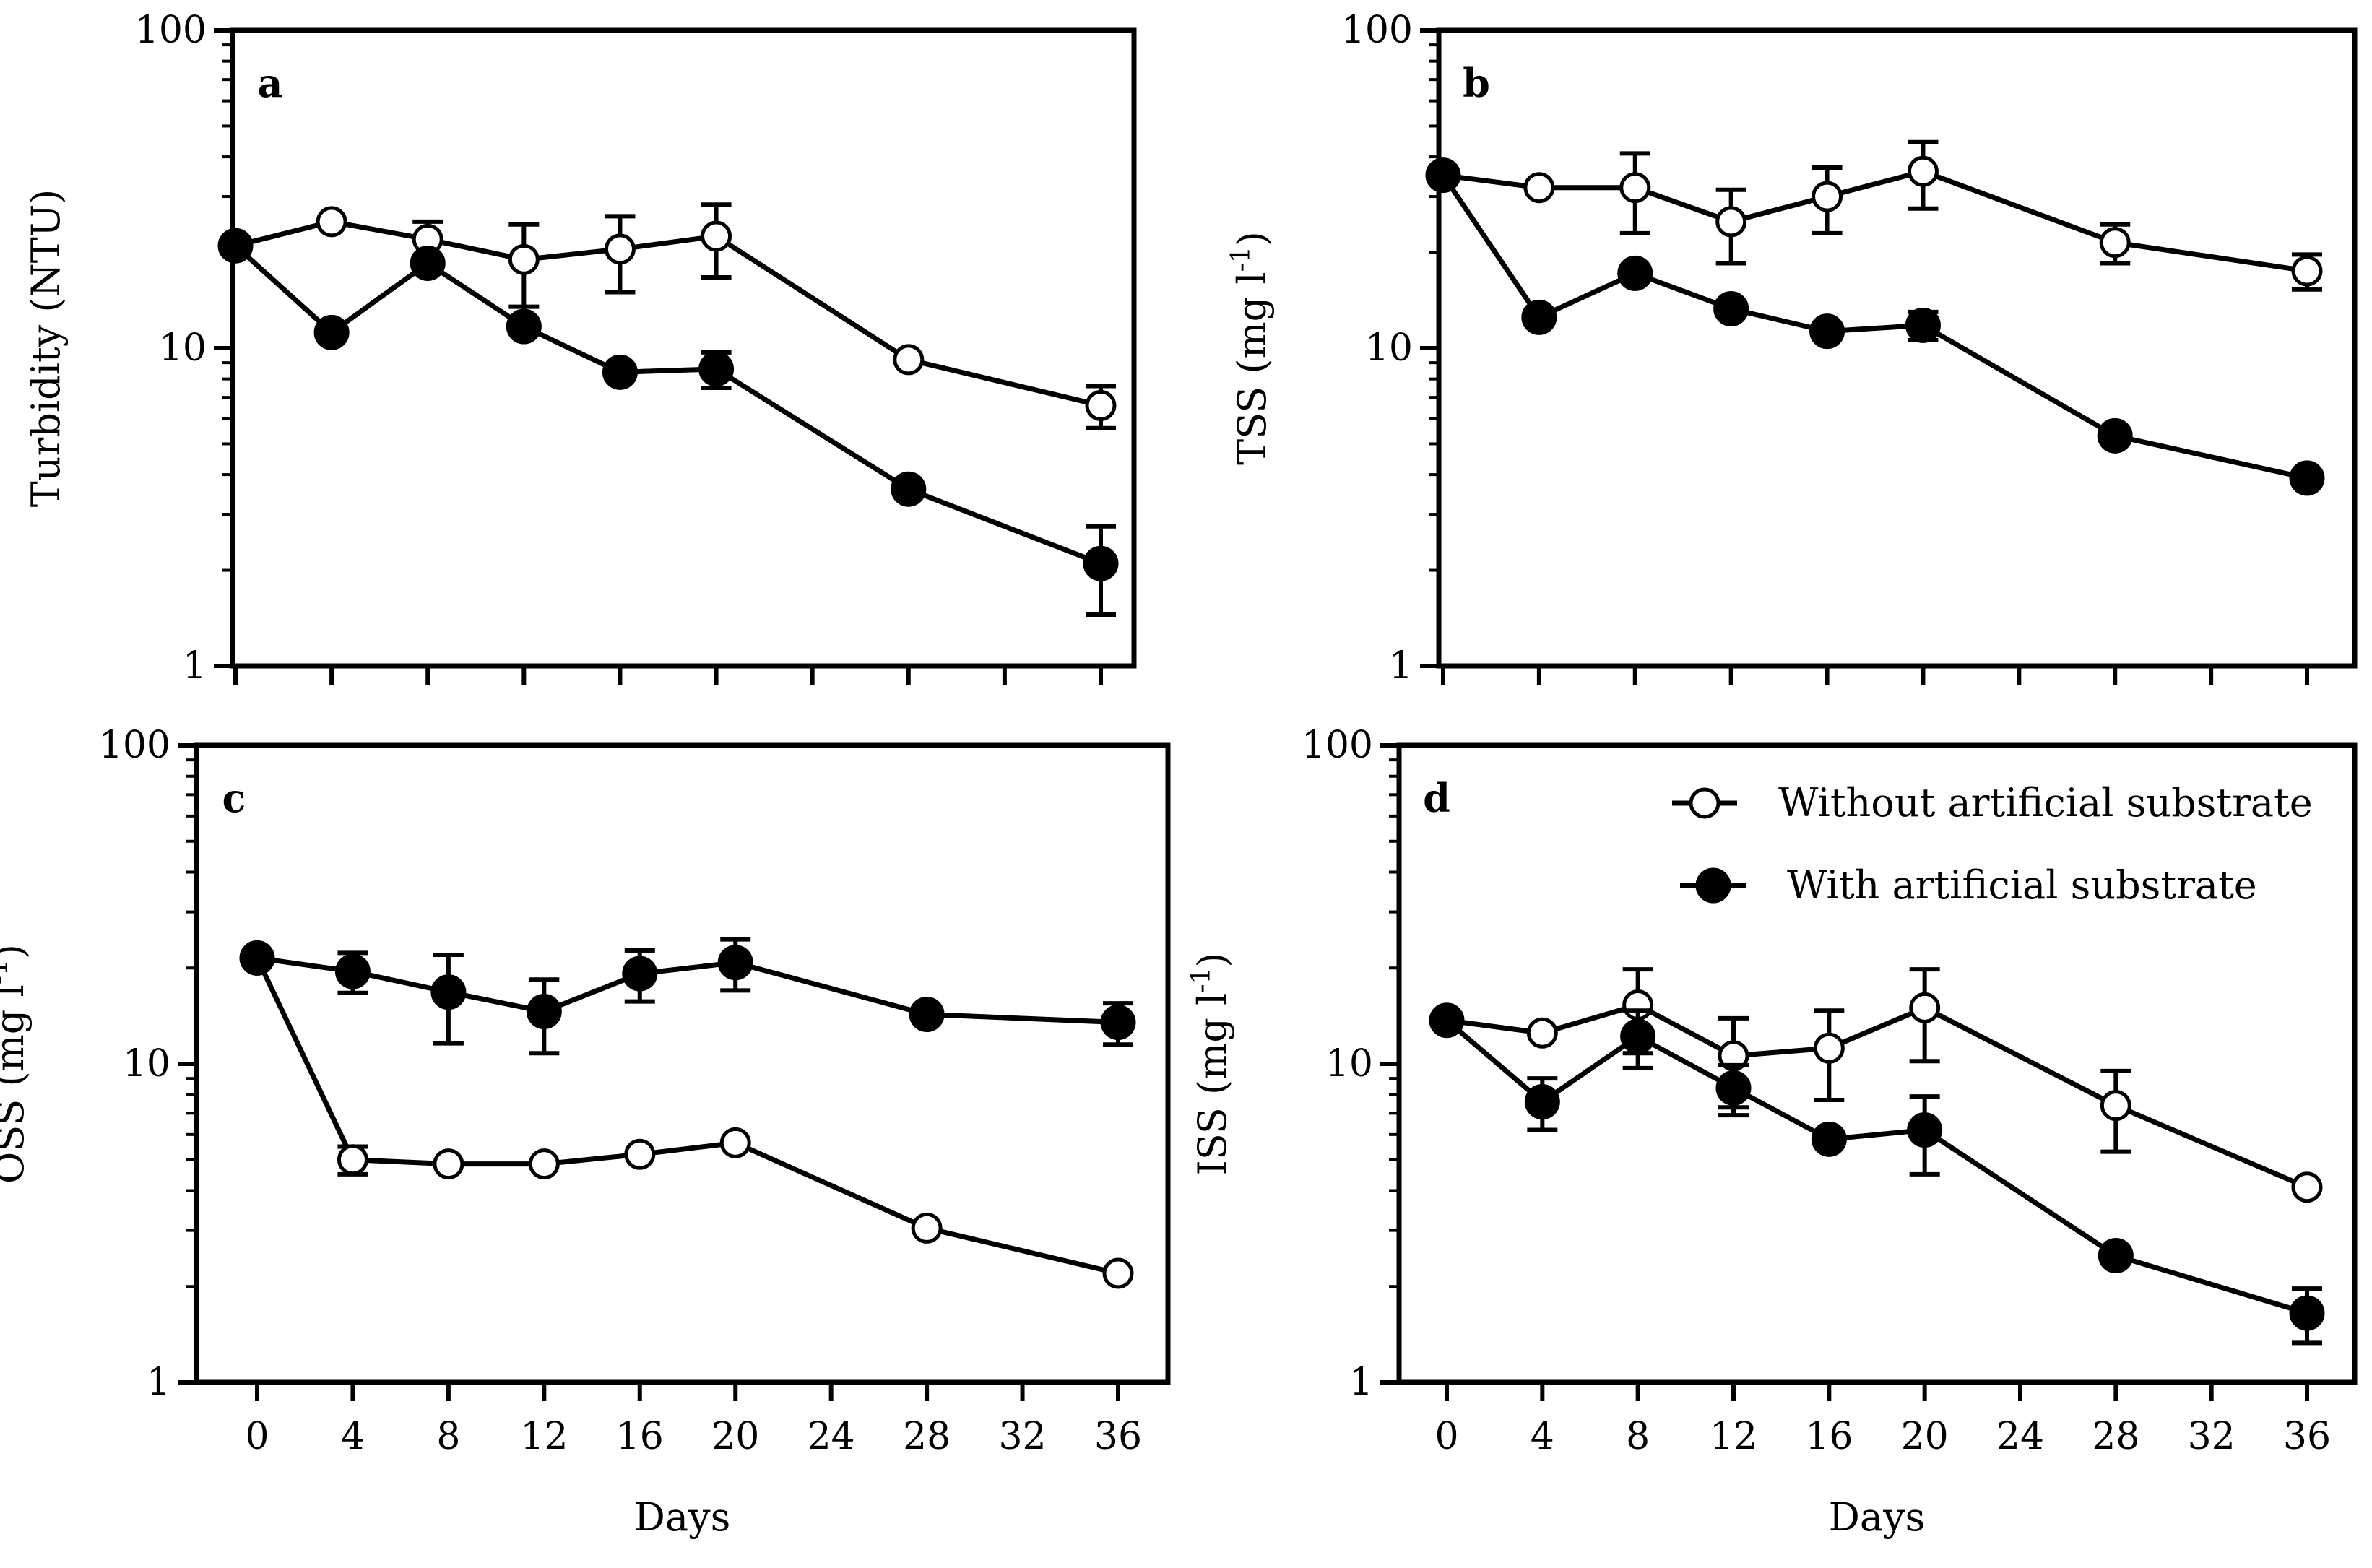 This screenshot has height=1568, width=2372. Describe the element at coordinates (46, 348) in the screenshot. I see `y-axis-title: Turbidity (NTU)` at that location.